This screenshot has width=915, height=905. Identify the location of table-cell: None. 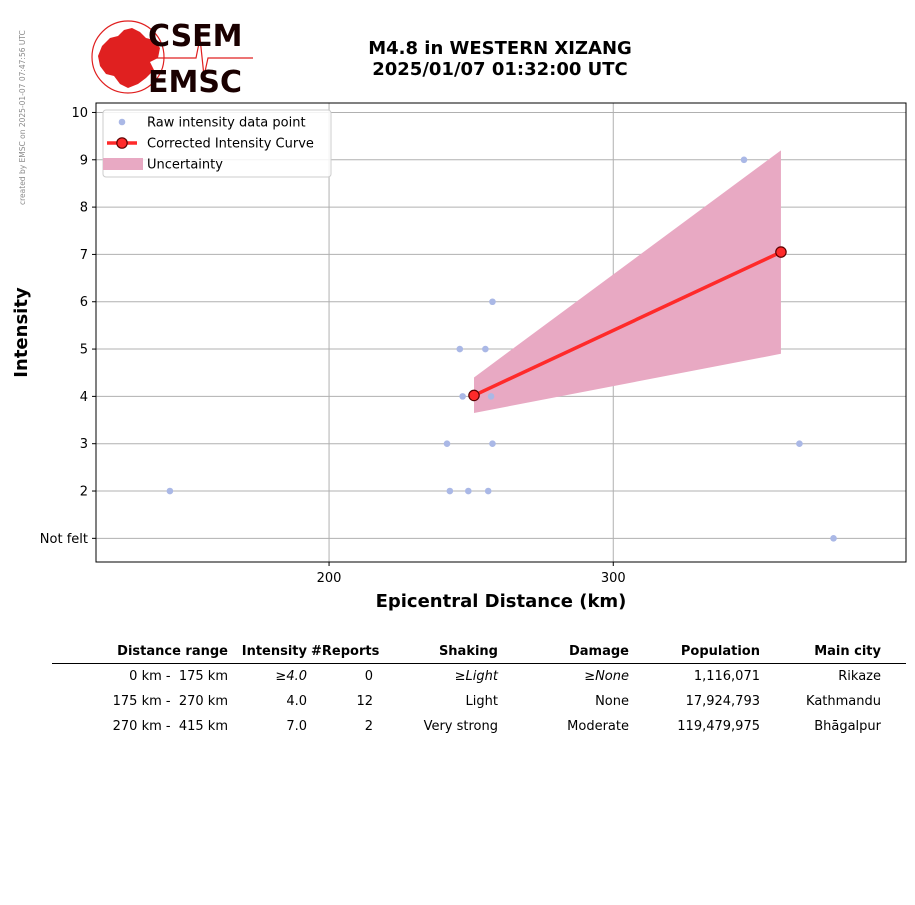
(612, 701).